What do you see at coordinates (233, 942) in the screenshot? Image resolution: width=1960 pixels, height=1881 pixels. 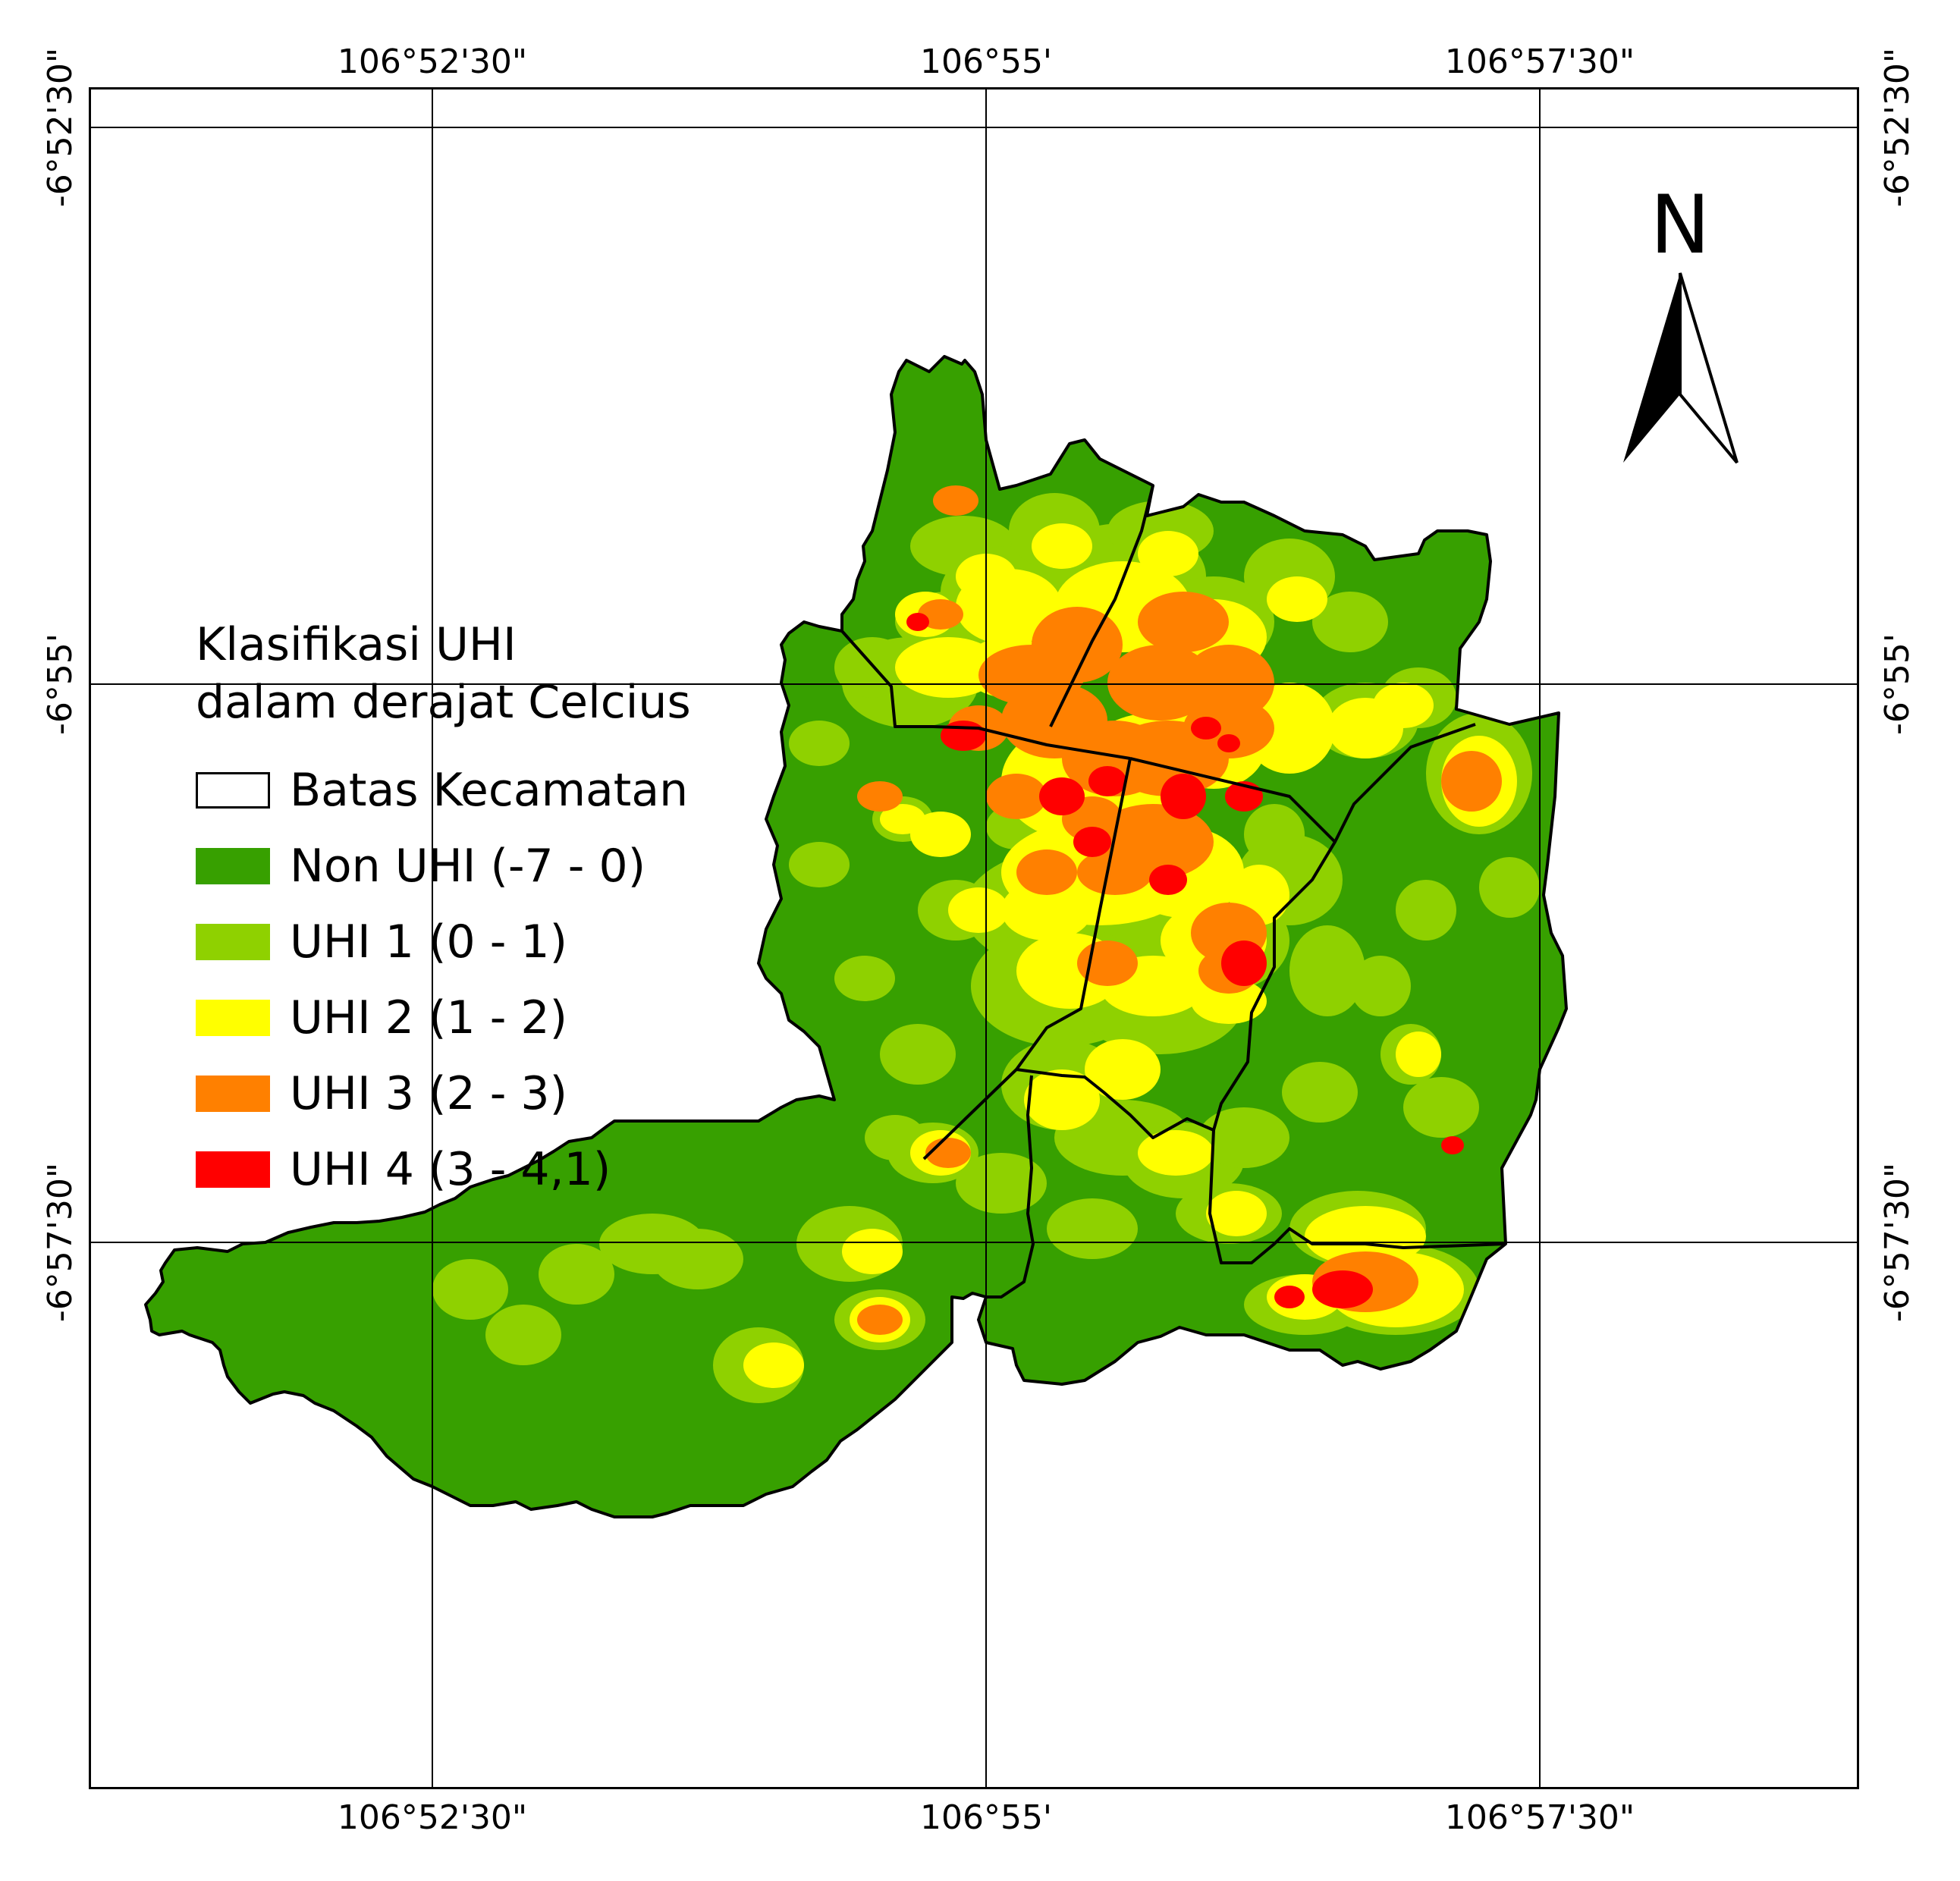 I see `legend-swatch-uhi1` at bounding box center [233, 942].